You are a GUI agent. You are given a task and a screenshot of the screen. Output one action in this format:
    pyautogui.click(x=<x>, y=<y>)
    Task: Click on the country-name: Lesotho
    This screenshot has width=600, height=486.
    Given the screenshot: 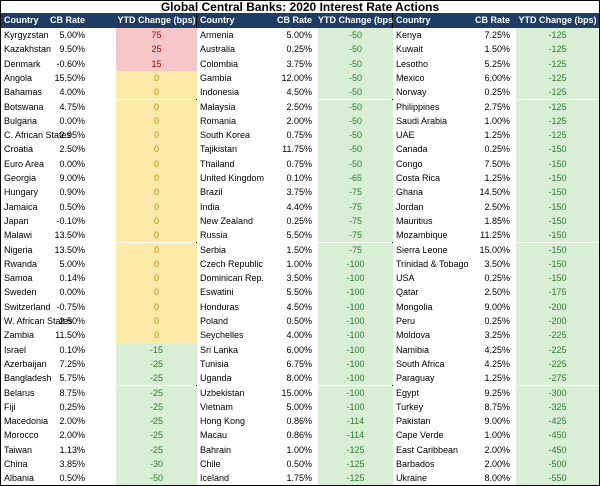 What is the action you would take?
    pyautogui.click(x=412, y=63)
    